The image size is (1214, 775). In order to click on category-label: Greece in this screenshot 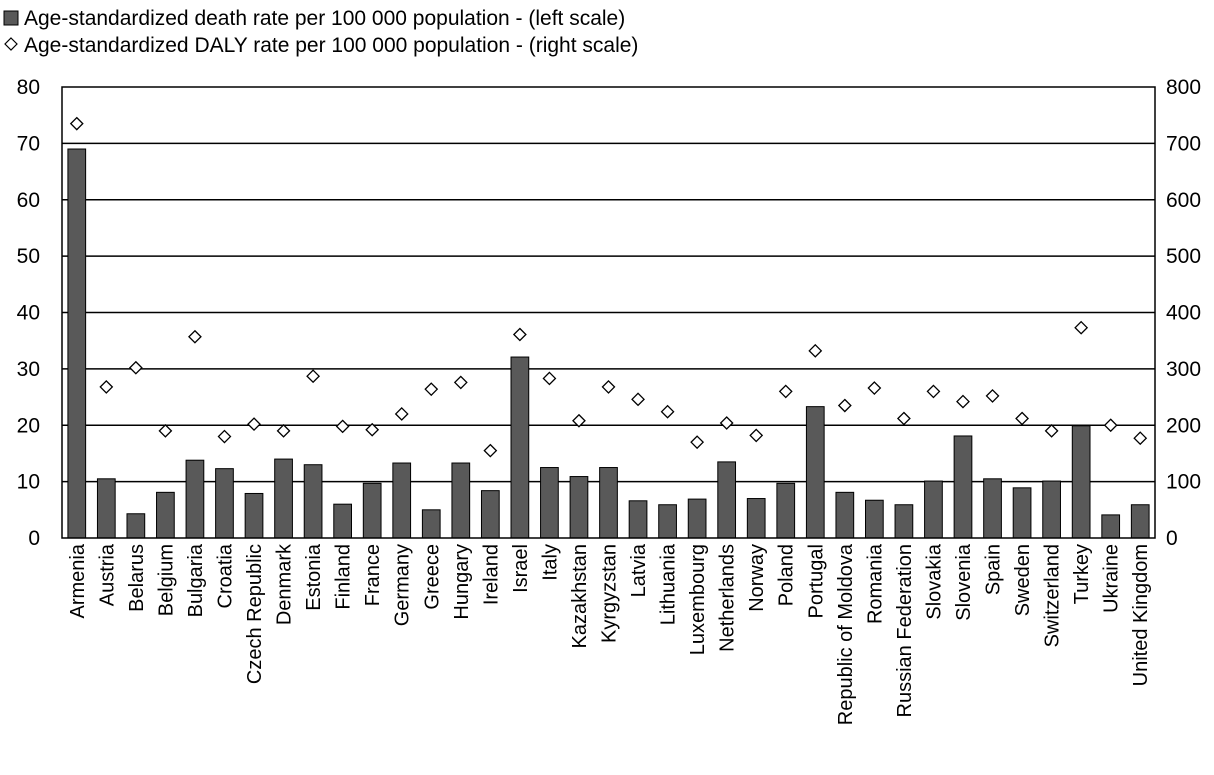, I will do `click(432, 577)`.